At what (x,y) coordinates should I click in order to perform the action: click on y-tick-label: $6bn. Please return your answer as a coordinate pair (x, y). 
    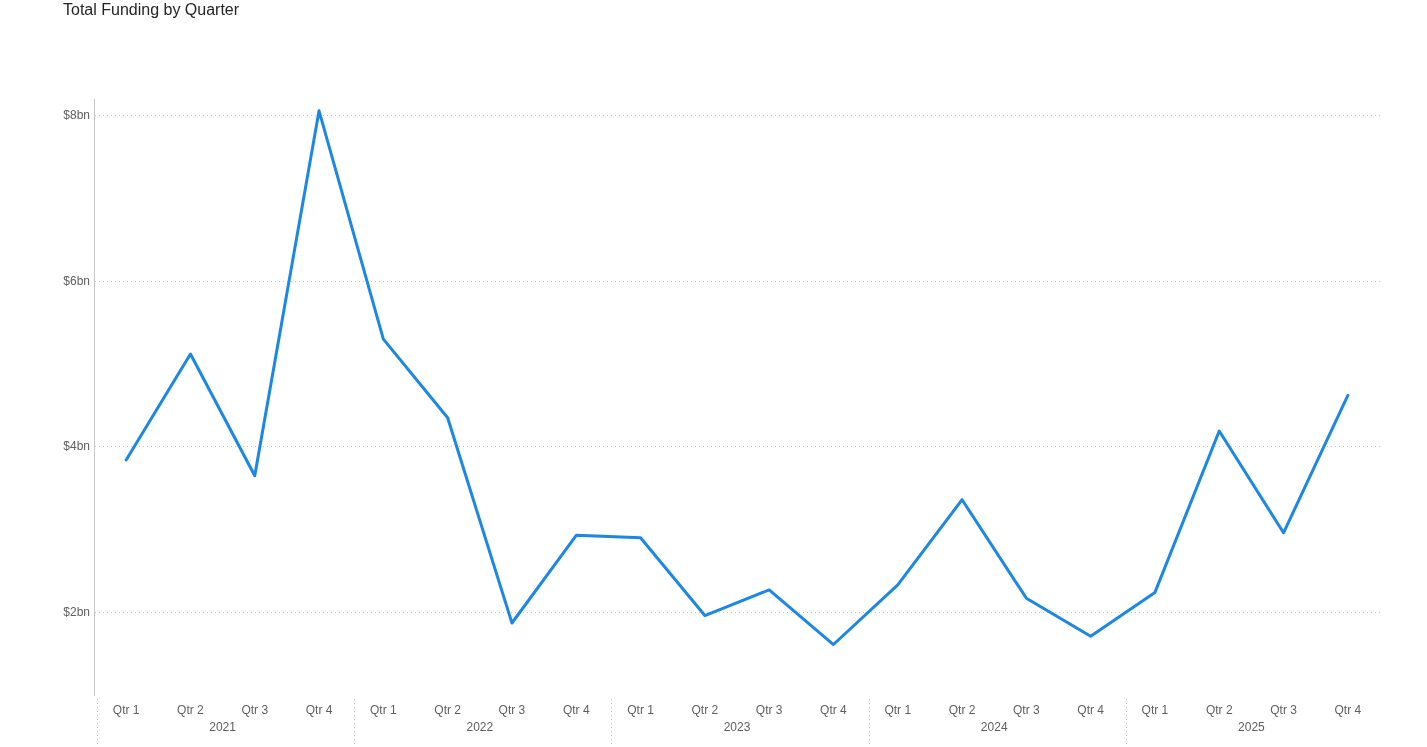
    Looking at the image, I should click on (76, 280).